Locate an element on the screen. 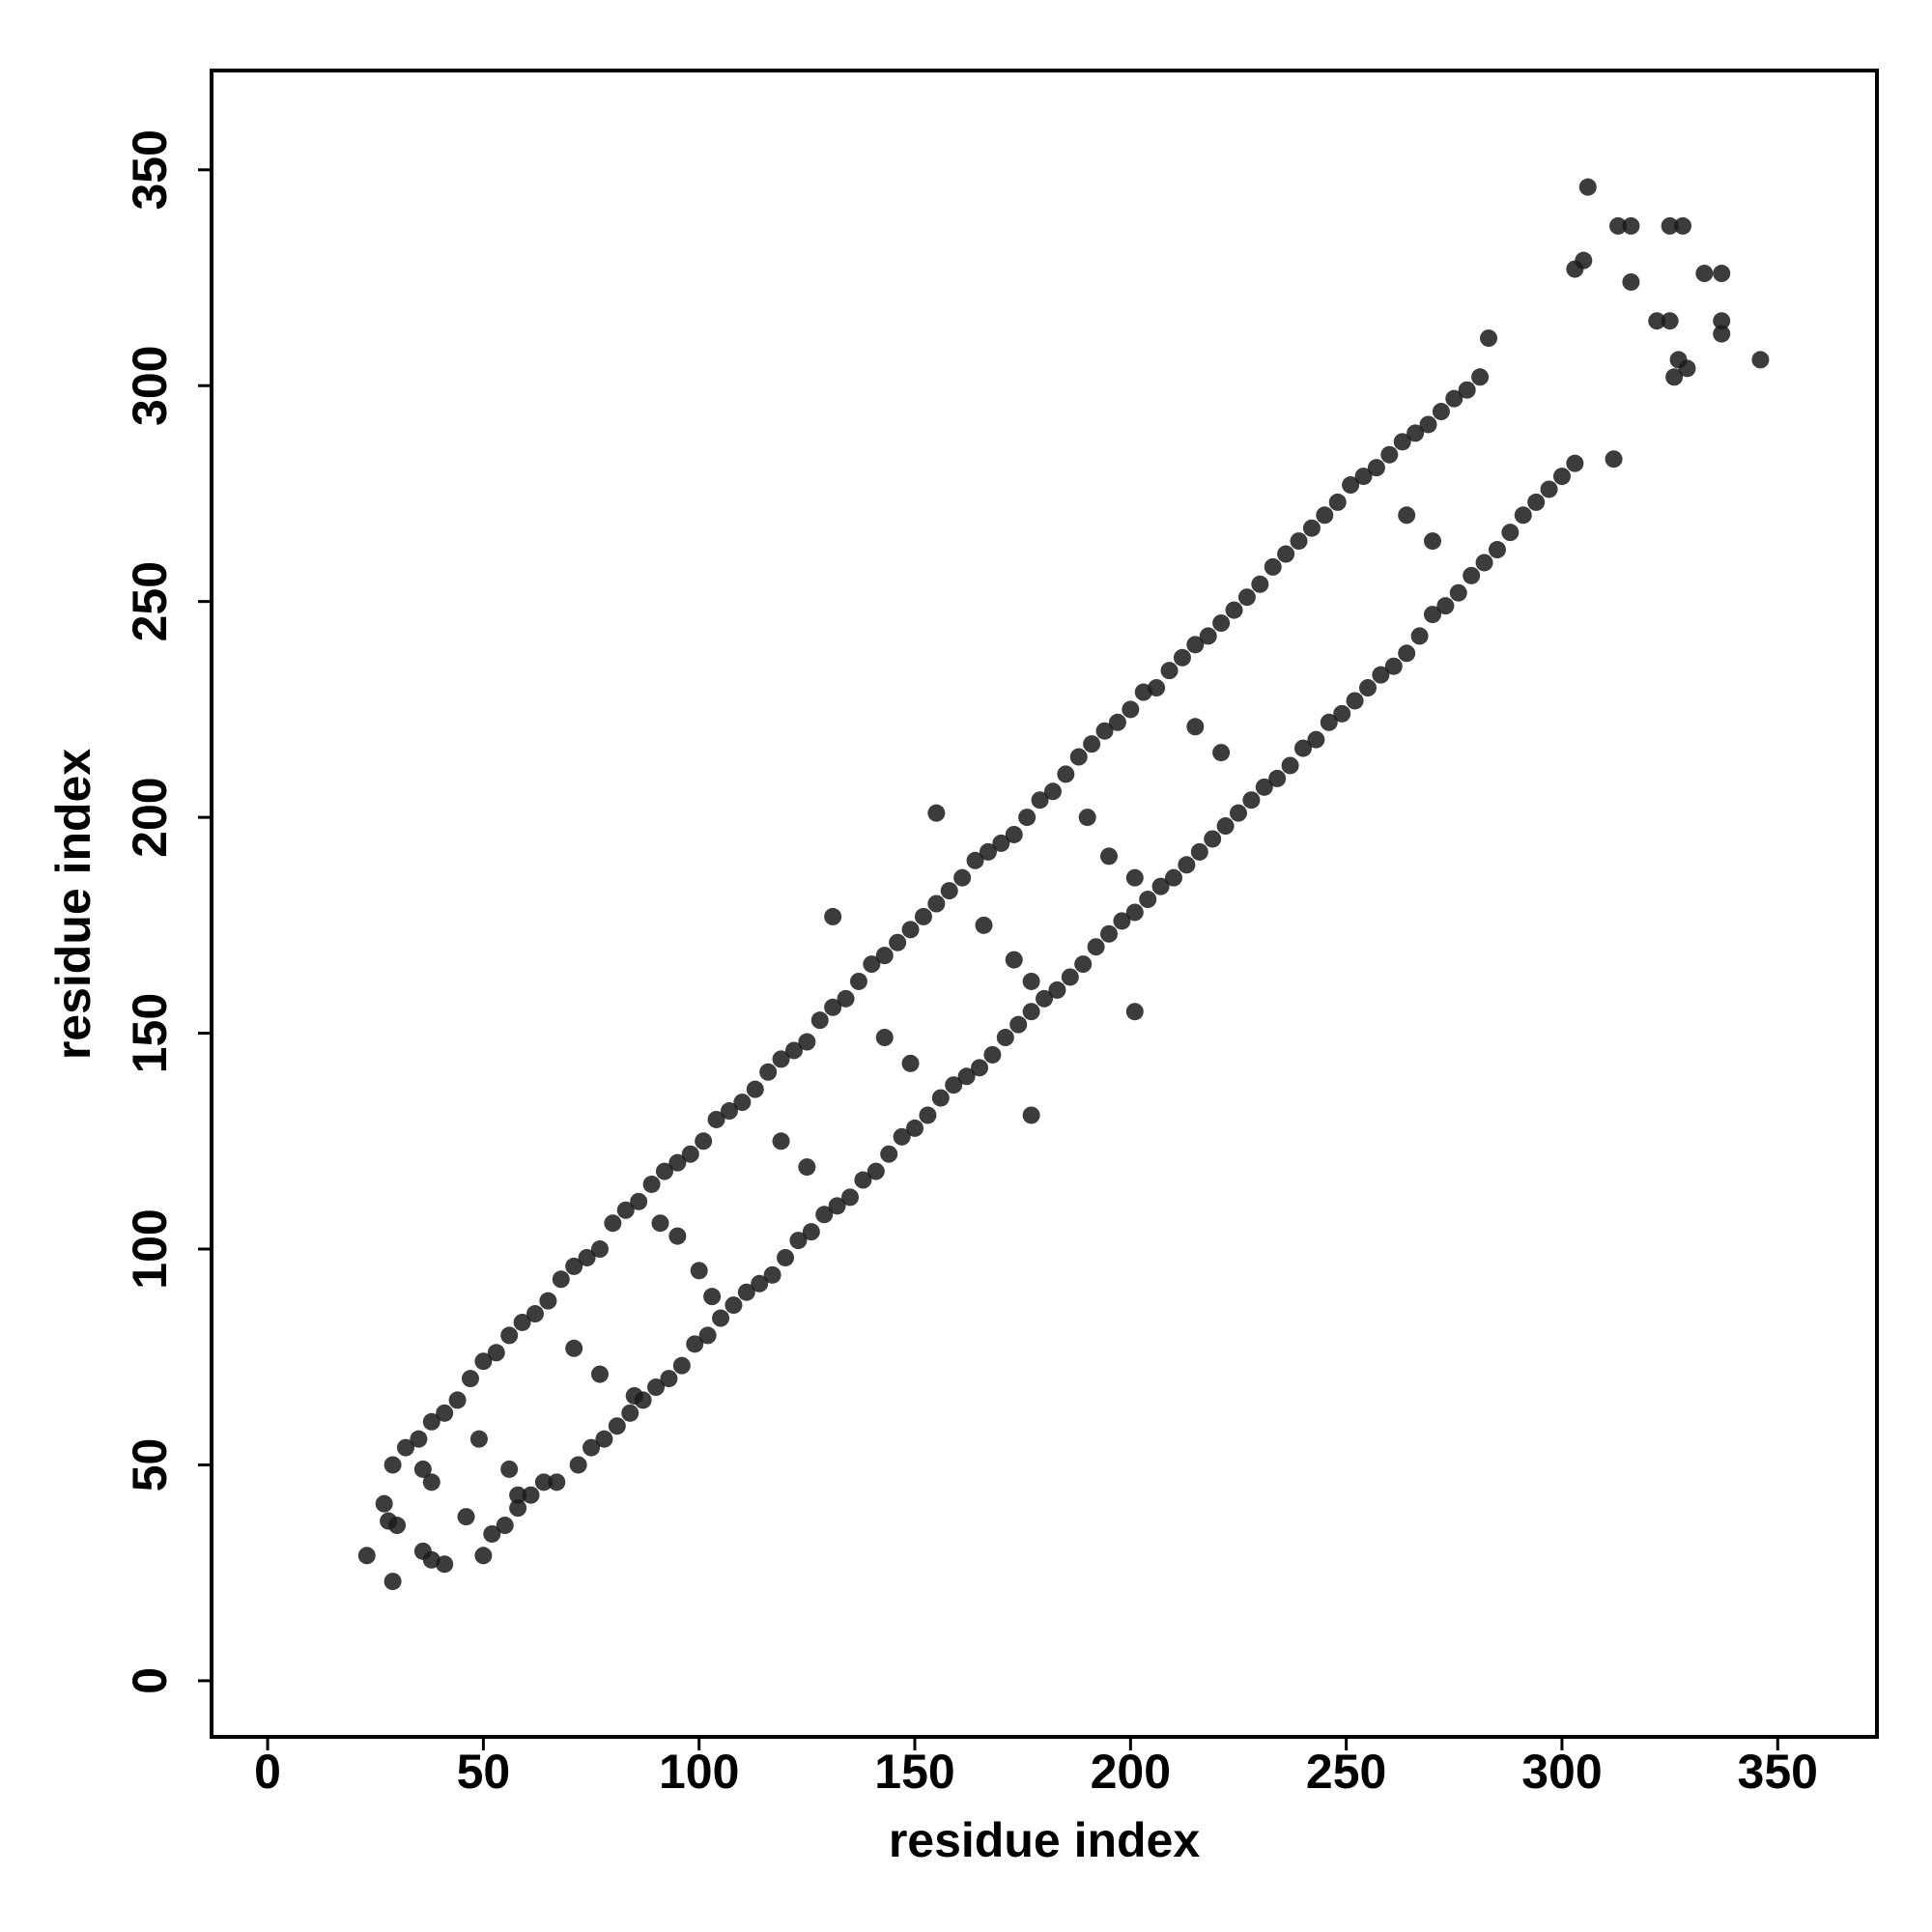 The width and height of the screenshot is (1932, 1932). y-tick-label: 50 is located at coordinates (150, 1465).